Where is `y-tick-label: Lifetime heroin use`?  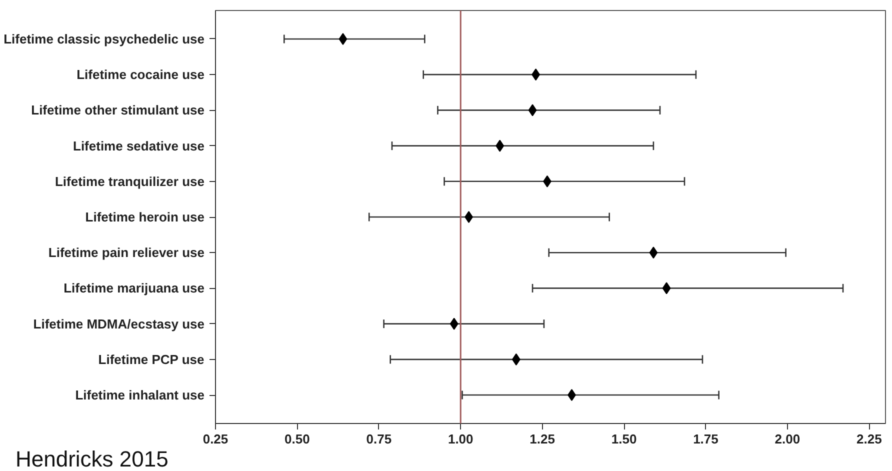 y-tick-label: Lifetime heroin use is located at coordinates (145, 217).